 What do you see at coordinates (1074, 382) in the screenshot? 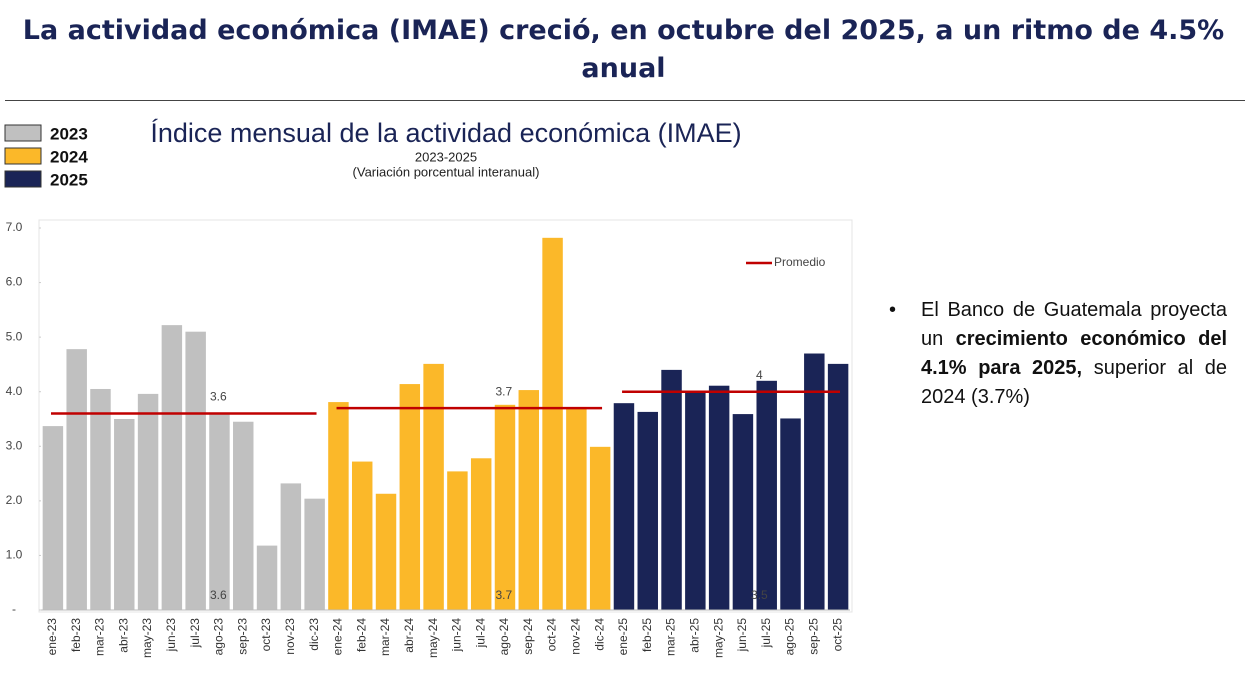
I see `note-text: superior al de 2024 (3.7%)` at bounding box center [1074, 382].